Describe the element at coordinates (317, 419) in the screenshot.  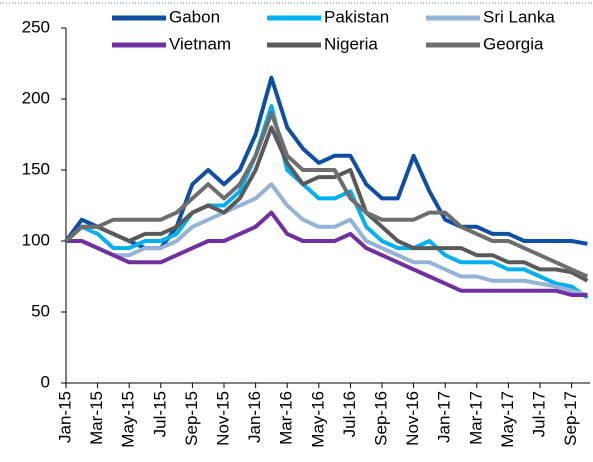
I see `x-tick-label: May-16` at that location.